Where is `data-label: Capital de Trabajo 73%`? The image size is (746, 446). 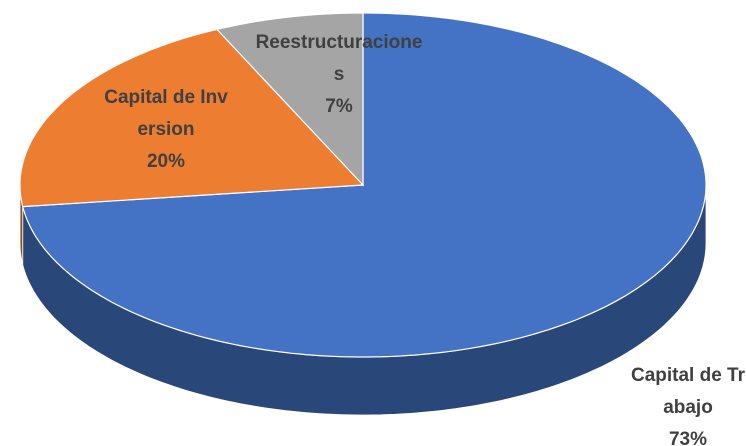
data-label: Capital de Trabajo 73% is located at coordinates (687, 403).